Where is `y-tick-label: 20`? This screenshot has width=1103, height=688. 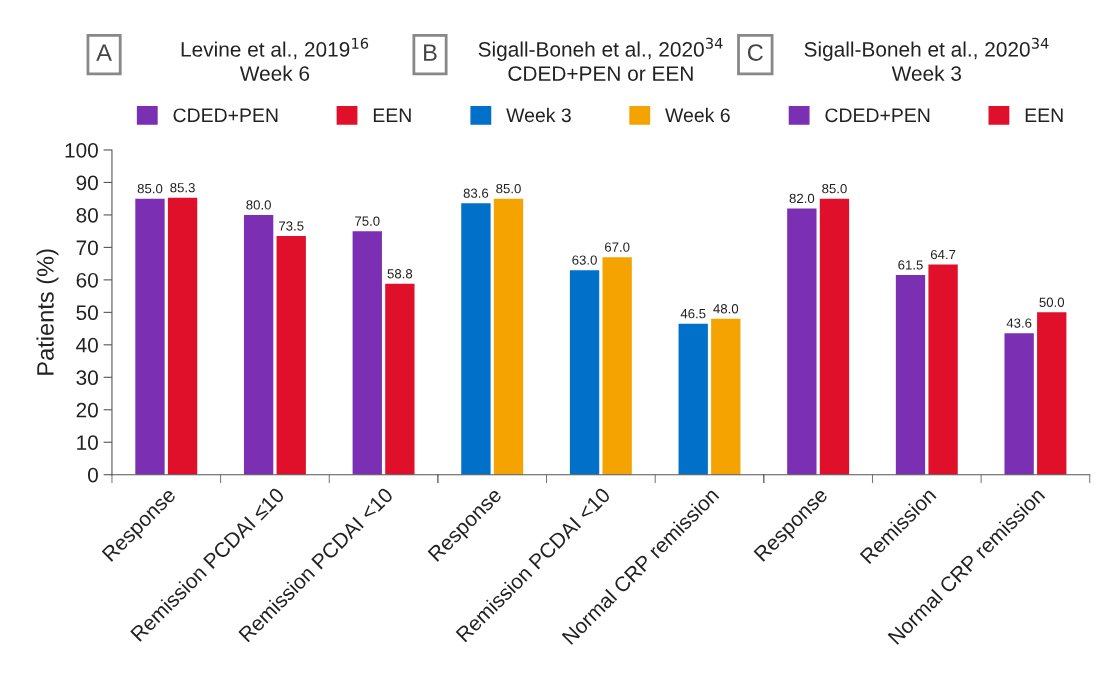
y-tick-label: 20 is located at coordinates (87, 410).